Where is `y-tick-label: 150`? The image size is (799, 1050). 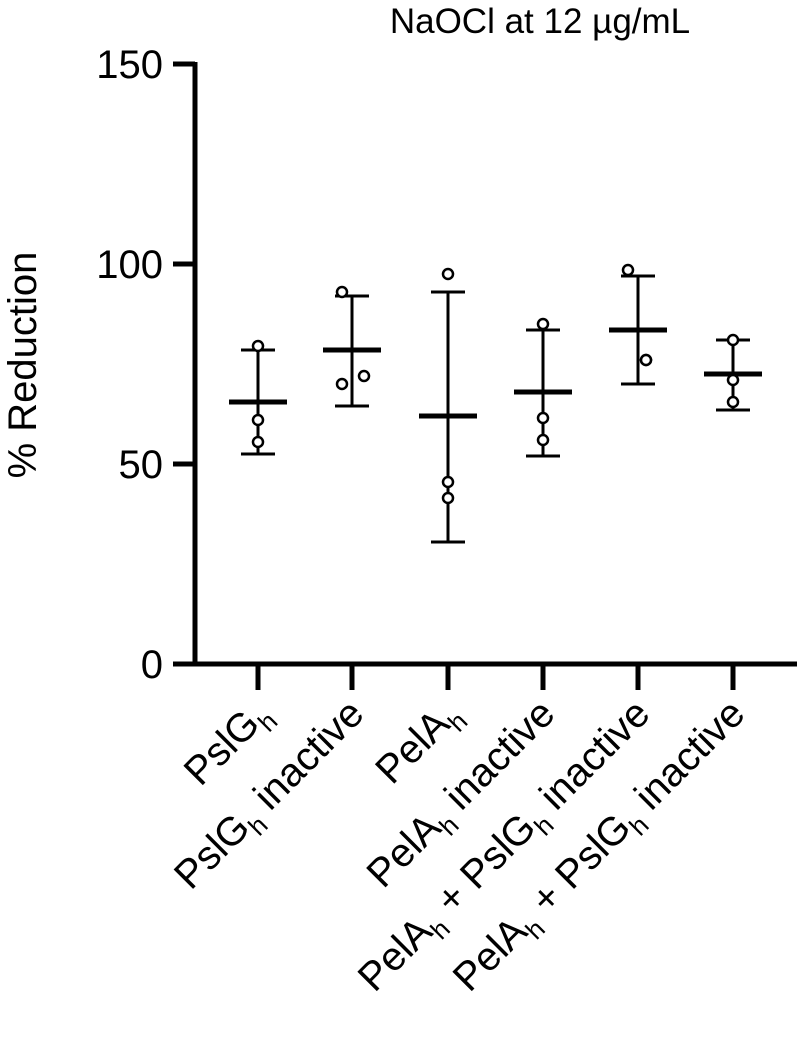
y-tick-label: 150 is located at coordinates (129, 65).